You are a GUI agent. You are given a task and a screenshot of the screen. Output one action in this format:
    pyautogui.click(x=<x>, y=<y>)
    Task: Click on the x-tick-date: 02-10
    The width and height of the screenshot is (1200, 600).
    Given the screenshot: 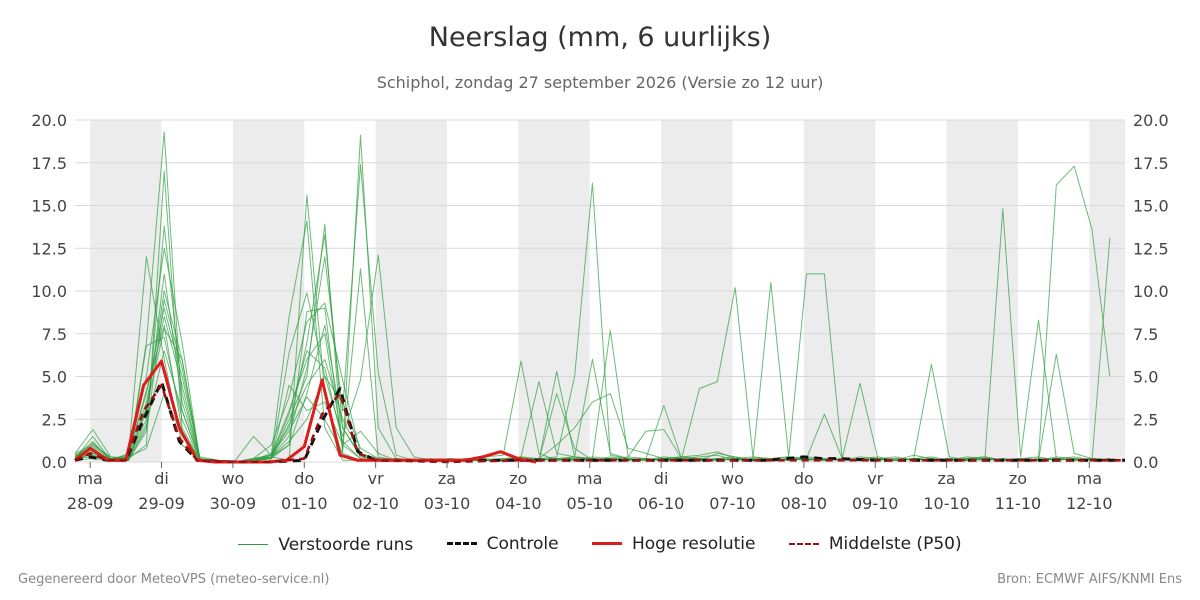 What is the action you would take?
    pyautogui.click(x=375, y=503)
    